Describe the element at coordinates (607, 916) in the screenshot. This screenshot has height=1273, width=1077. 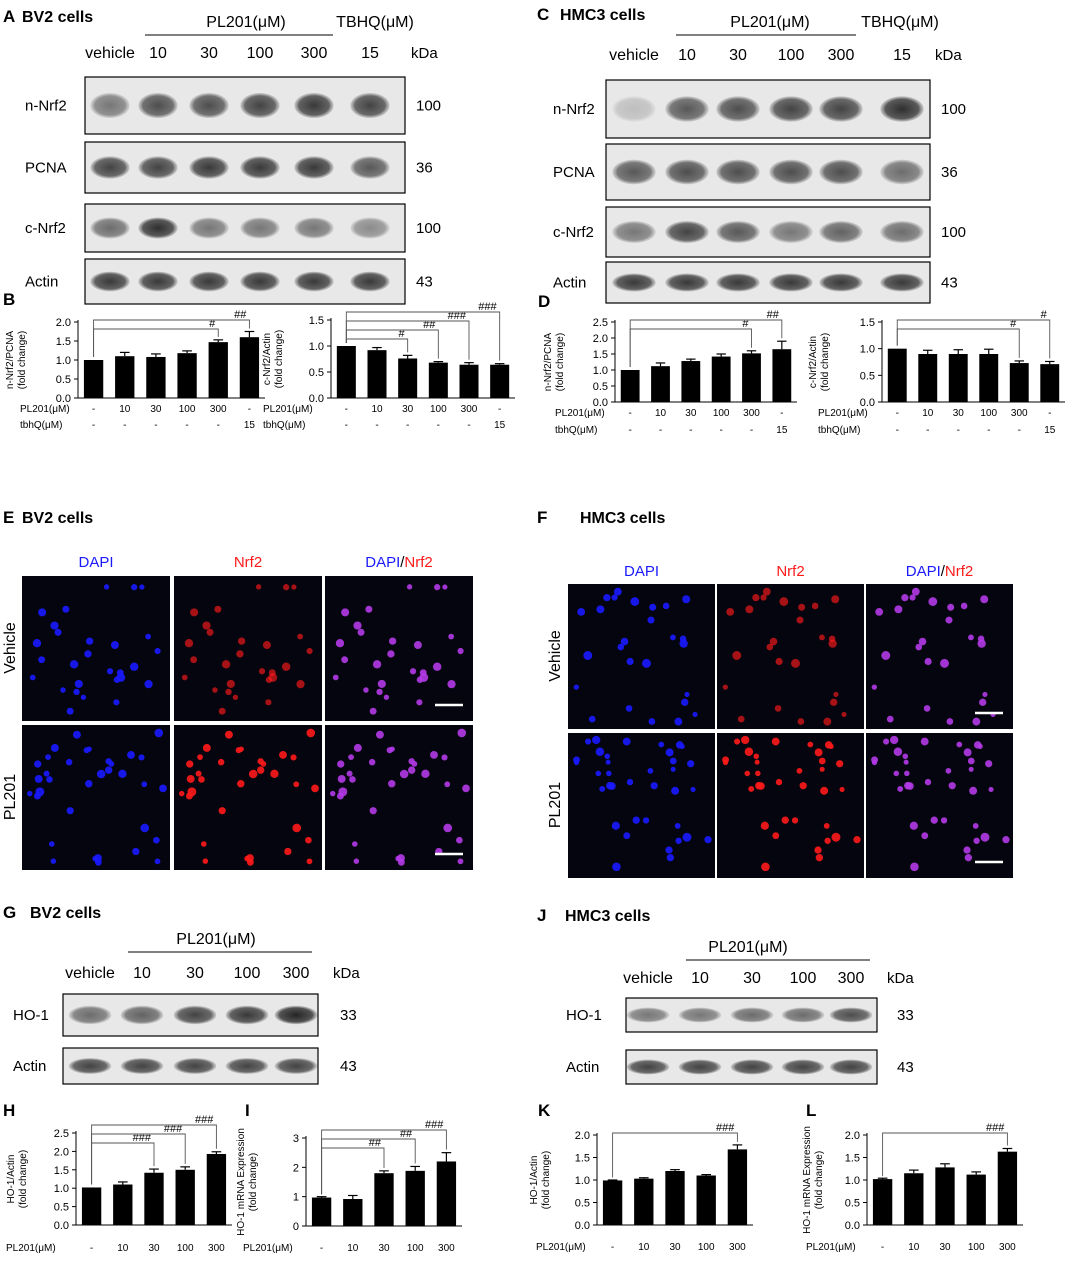
I see `panel-title: HMC3 cells` at that location.